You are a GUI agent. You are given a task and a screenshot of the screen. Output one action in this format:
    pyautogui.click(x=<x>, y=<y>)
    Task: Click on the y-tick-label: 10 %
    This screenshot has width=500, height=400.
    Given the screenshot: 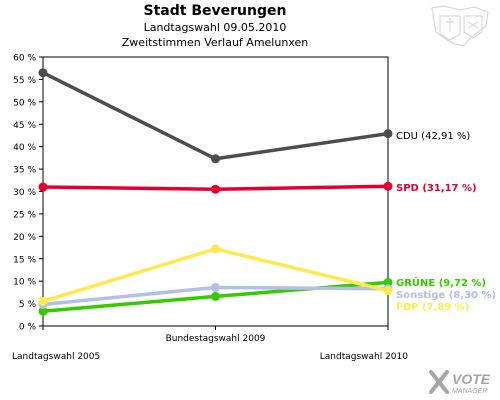 What is the action you would take?
    pyautogui.click(x=24, y=283)
    